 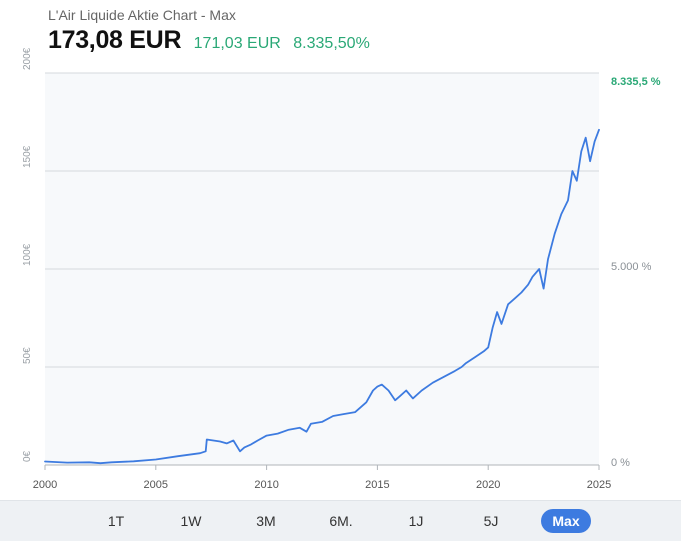 What do you see at coordinates (331, 43) in the screenshot?
I see `price-change-percent: 8.335,50%` at bounding box center [331, 43].